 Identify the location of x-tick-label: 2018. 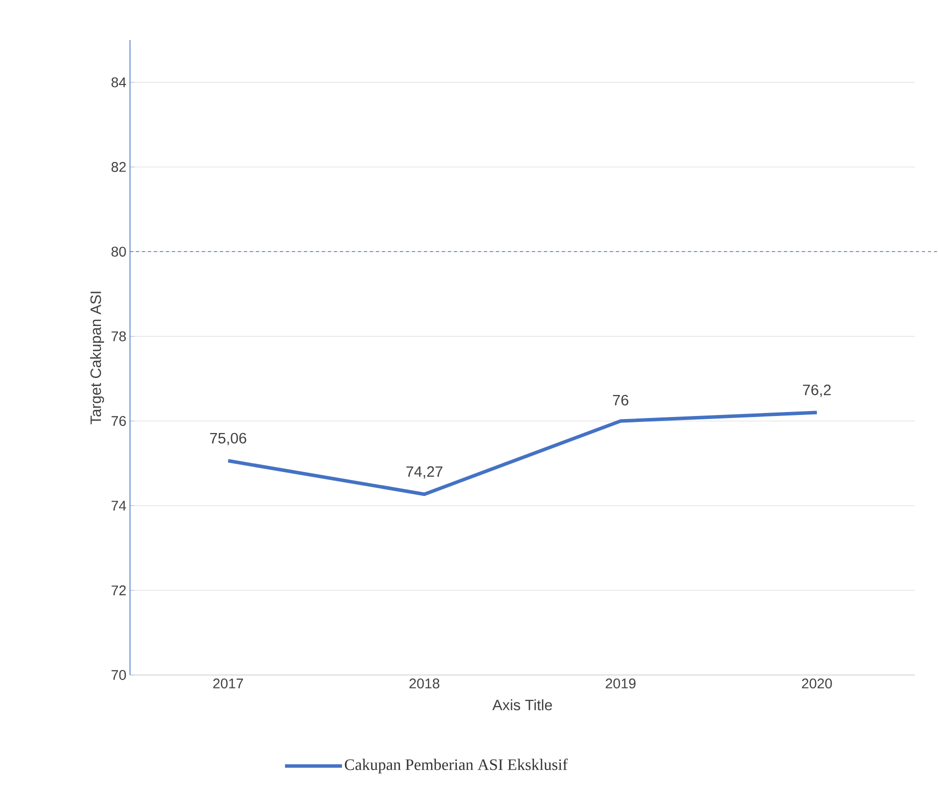
(425, 683).